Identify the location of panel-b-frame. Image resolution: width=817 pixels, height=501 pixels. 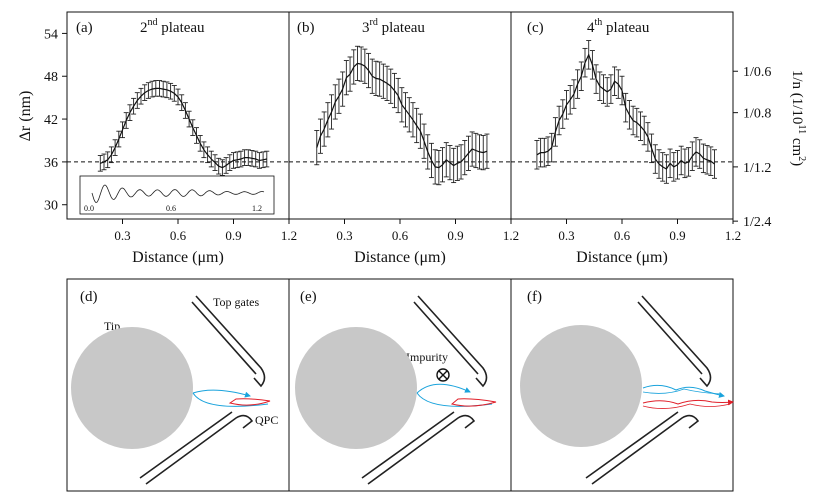
(400, 115).